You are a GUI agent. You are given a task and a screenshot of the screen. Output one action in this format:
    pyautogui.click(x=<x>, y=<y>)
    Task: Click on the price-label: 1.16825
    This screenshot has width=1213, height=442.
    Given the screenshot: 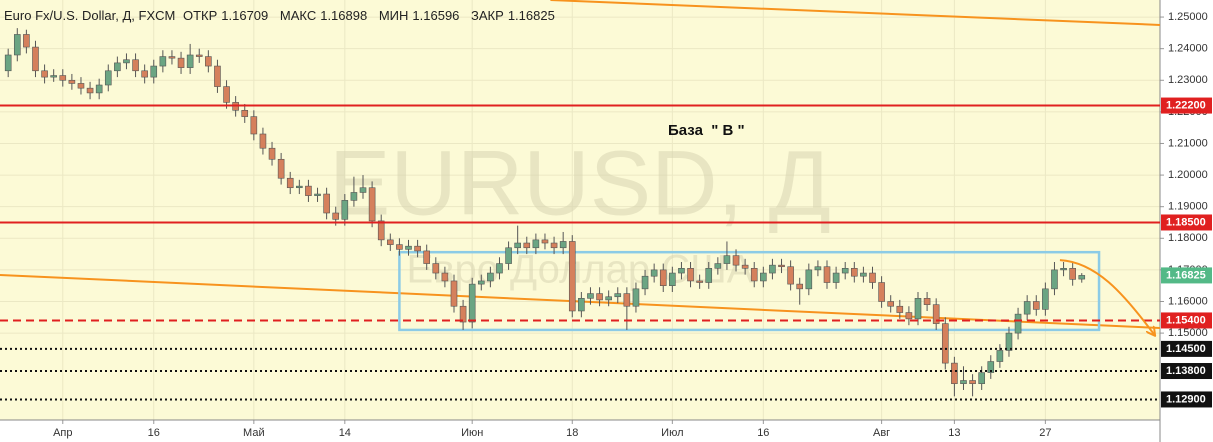 What is the action you would take?
    pyautogui.click(x=1186, y=275)
    